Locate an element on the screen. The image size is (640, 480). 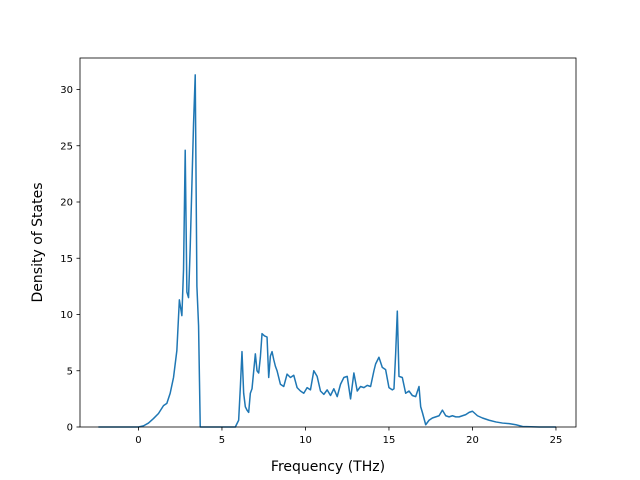
y-axis-ticks: 0 5 10 15 20 25 30 is located at coordinates (70, 259).